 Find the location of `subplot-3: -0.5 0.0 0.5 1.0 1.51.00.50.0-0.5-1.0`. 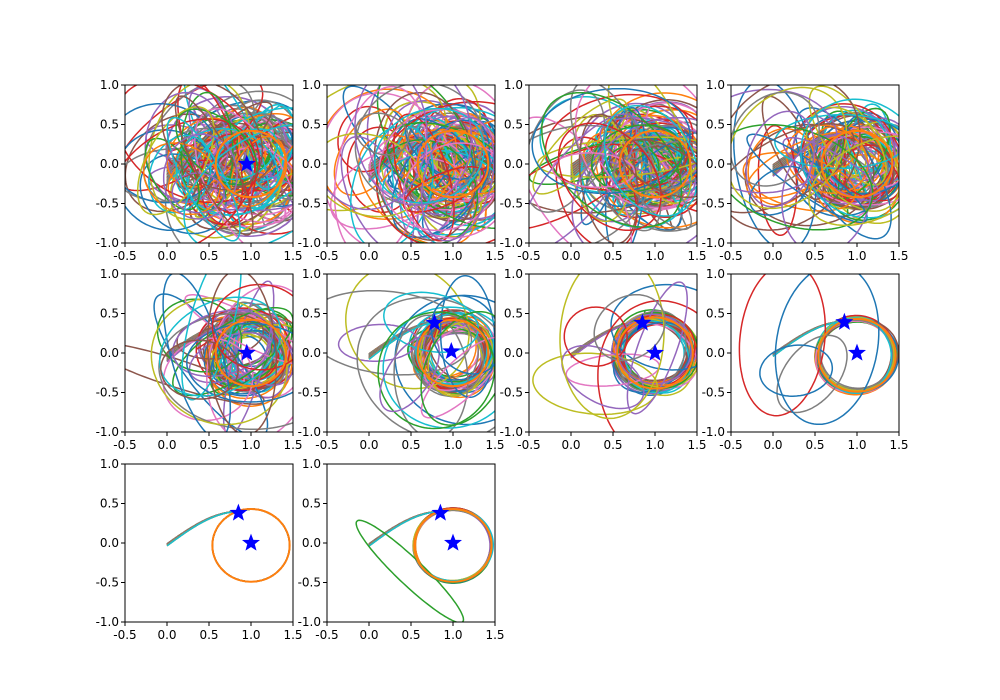

subplot-3: -0.5 0.0 0.5 1.0 1.51.00.50.0-0.5-1.0 is located at coordinates (603, 170).